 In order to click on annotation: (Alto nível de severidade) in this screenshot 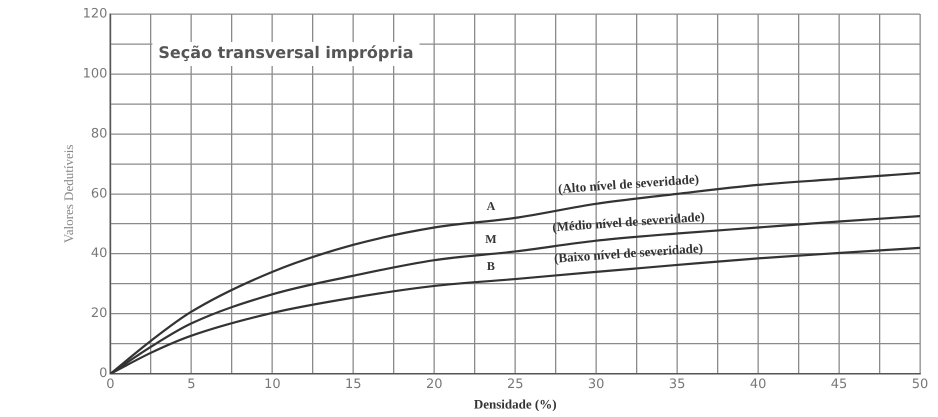, I will do `click(629, 183)`.